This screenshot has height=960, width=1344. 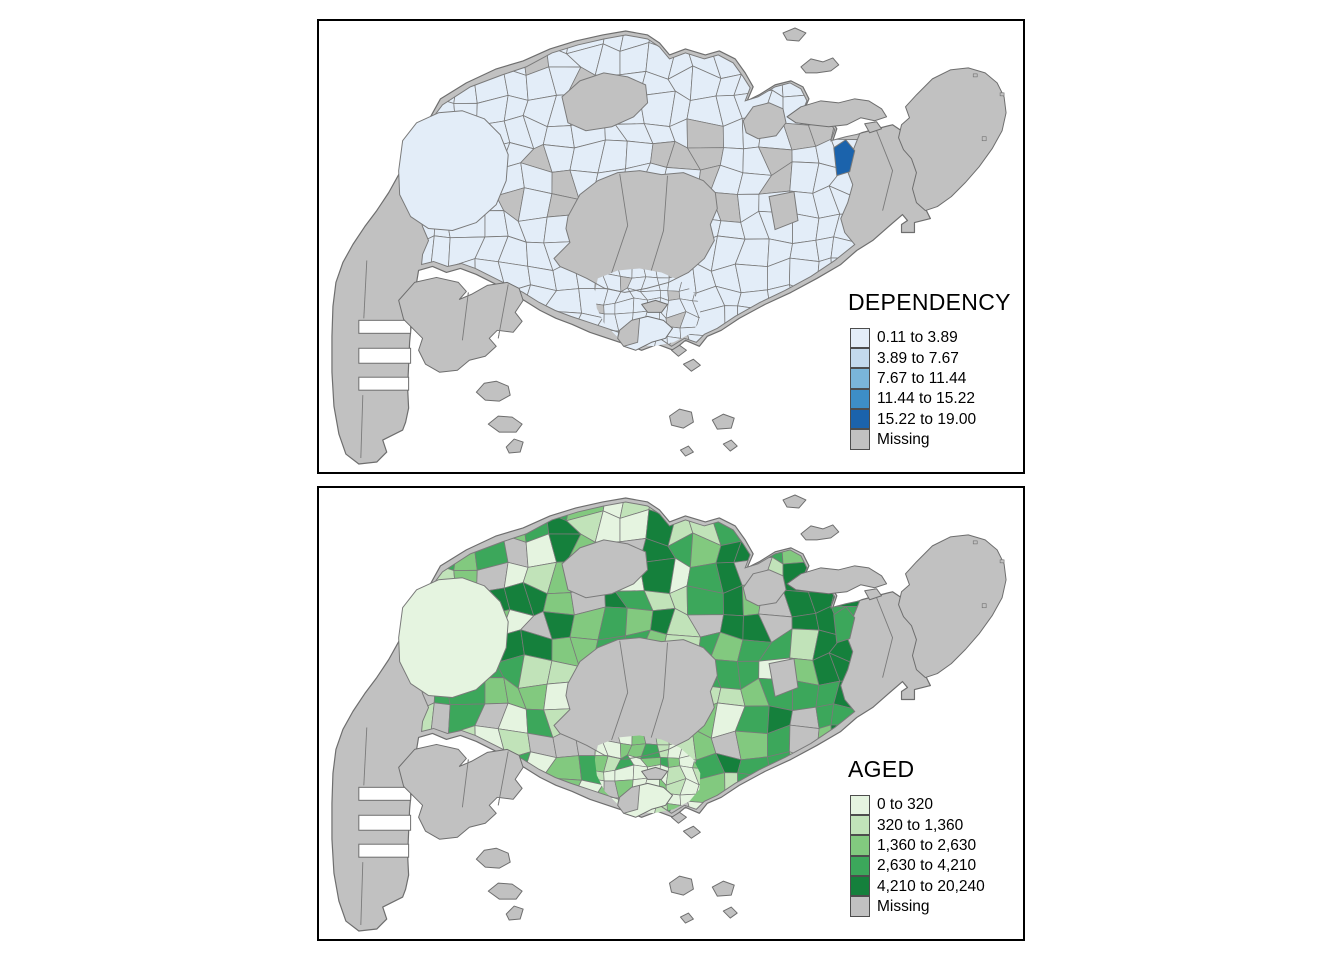 What do you see at coordinates (927, 866) in the screenshot?
I see `legend-label: 2,630 to 4,210` at bounding box center [927, 866].